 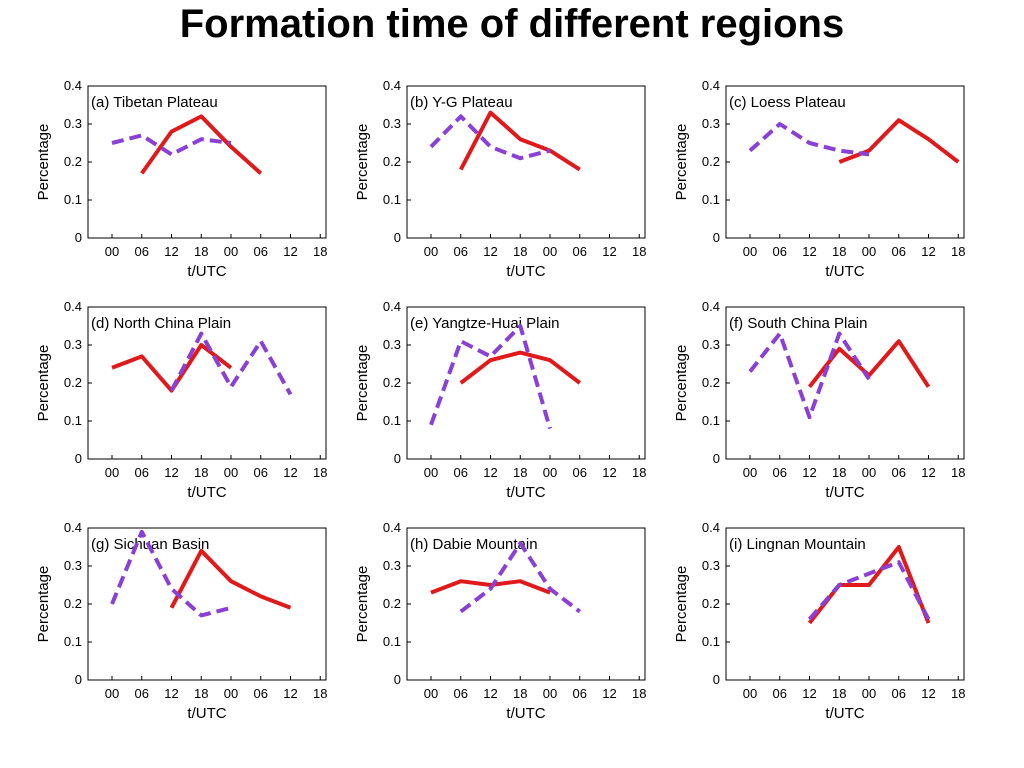 What do you see at coordinates (787, 102) in the screenshot?
I see `panel-title: (c) Loess Plateau` at bounding box center [787, 102].